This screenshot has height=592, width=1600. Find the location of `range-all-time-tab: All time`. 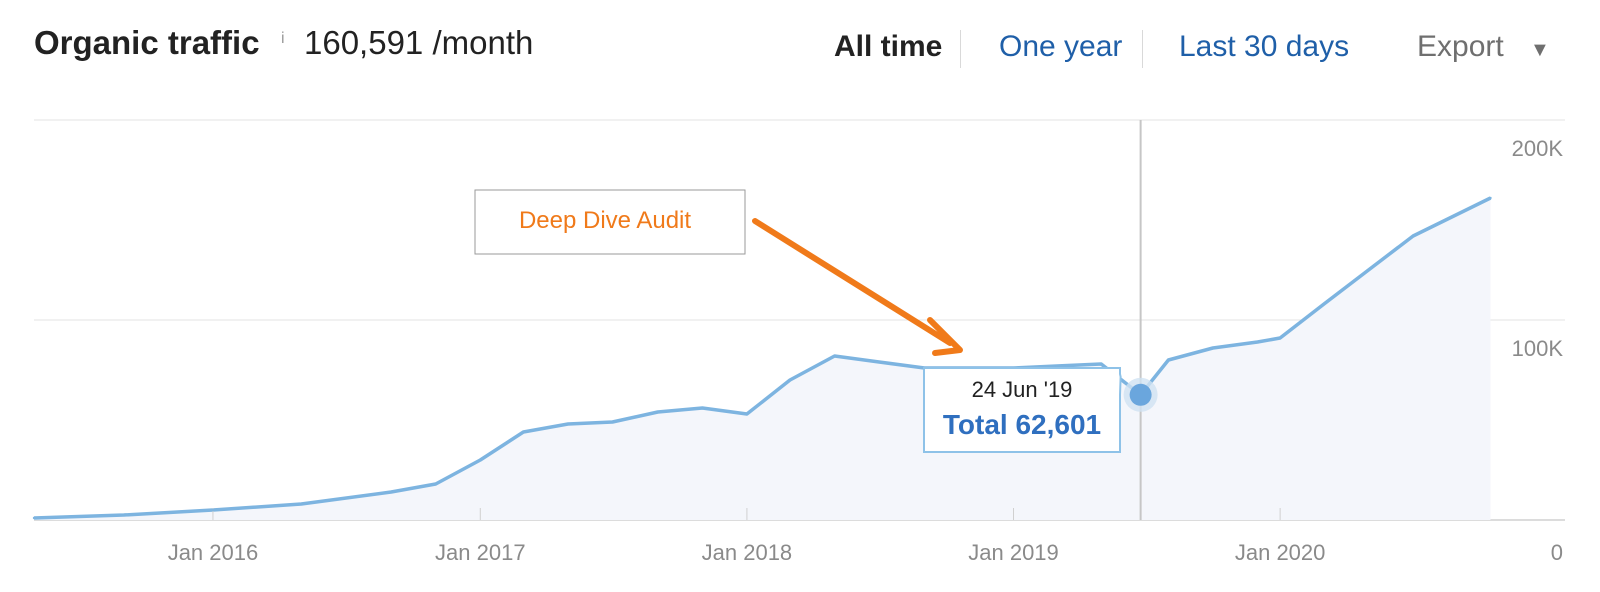

range-all-time-tab: All time is located at coordinates (888, 46).